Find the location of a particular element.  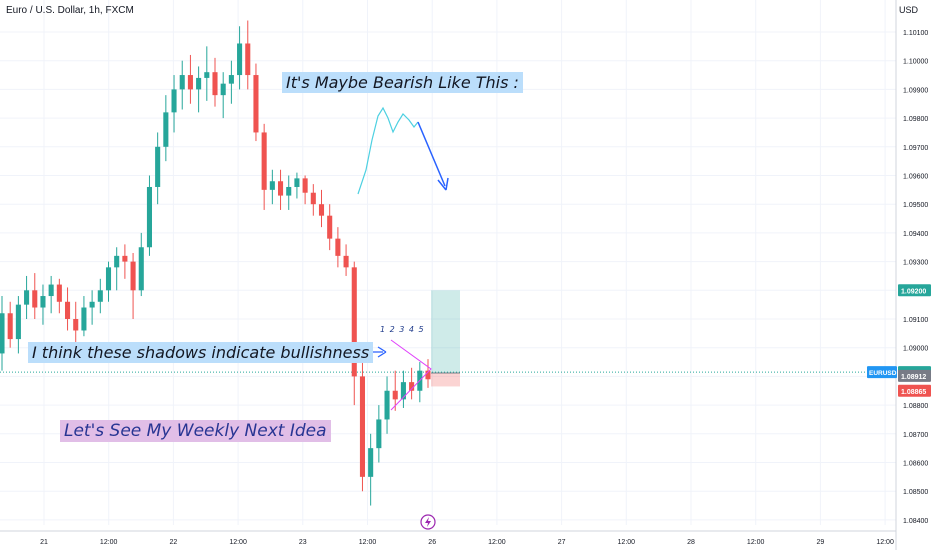

symbol-tag-bg is located at coordinates (882, 372).